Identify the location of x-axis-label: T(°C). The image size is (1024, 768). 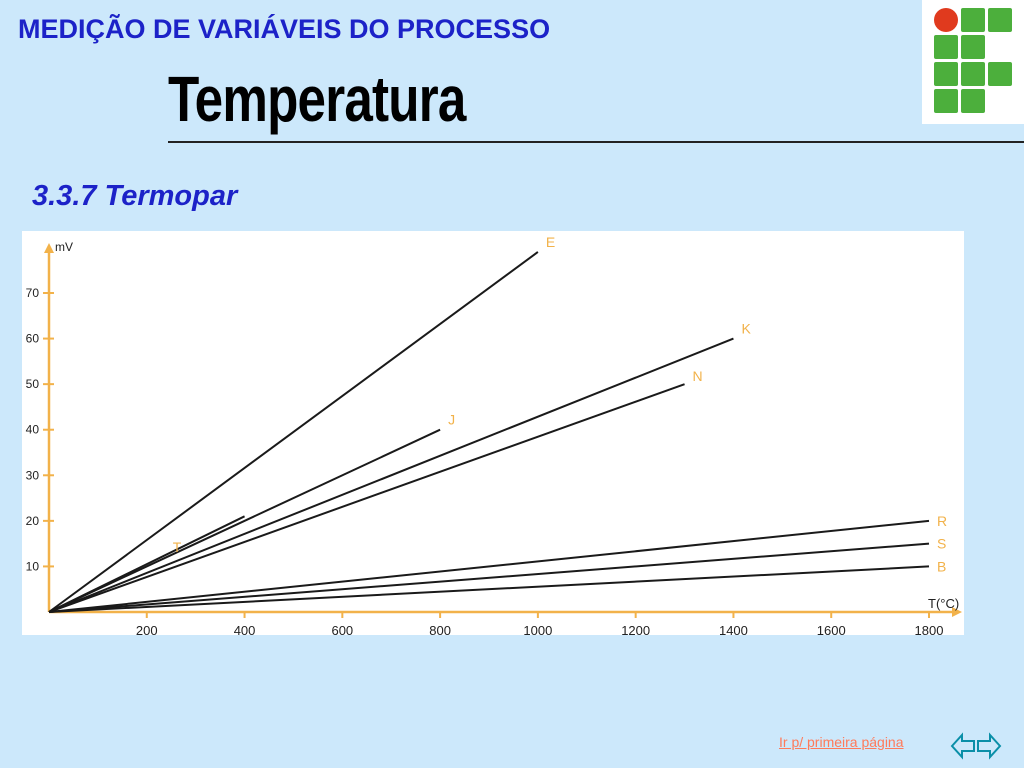
(943, 603).